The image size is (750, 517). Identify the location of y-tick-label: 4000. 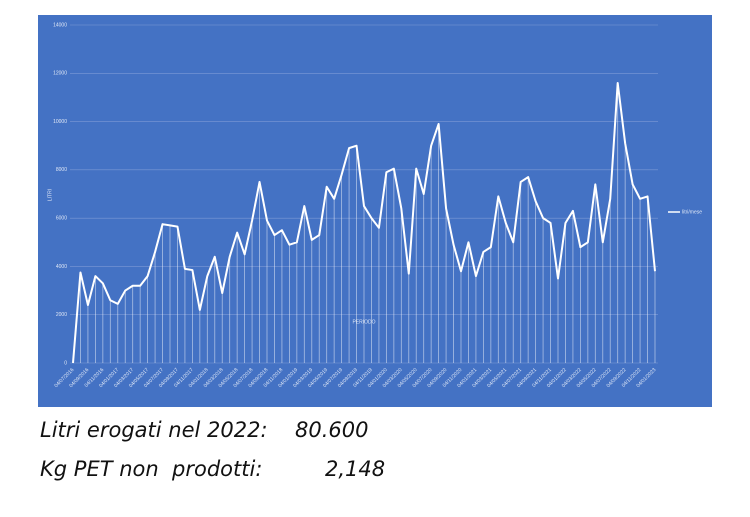
(61, 267).